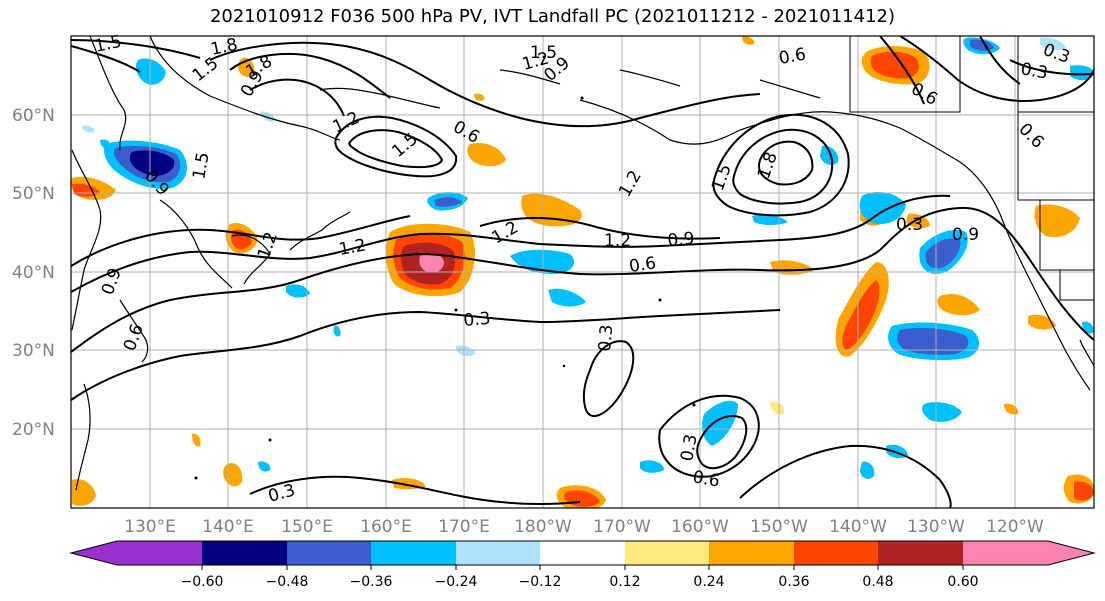 The height and width of the screenshot is (601, 1105). I want to click on longitude-label: 140°E, so click(228, 527).